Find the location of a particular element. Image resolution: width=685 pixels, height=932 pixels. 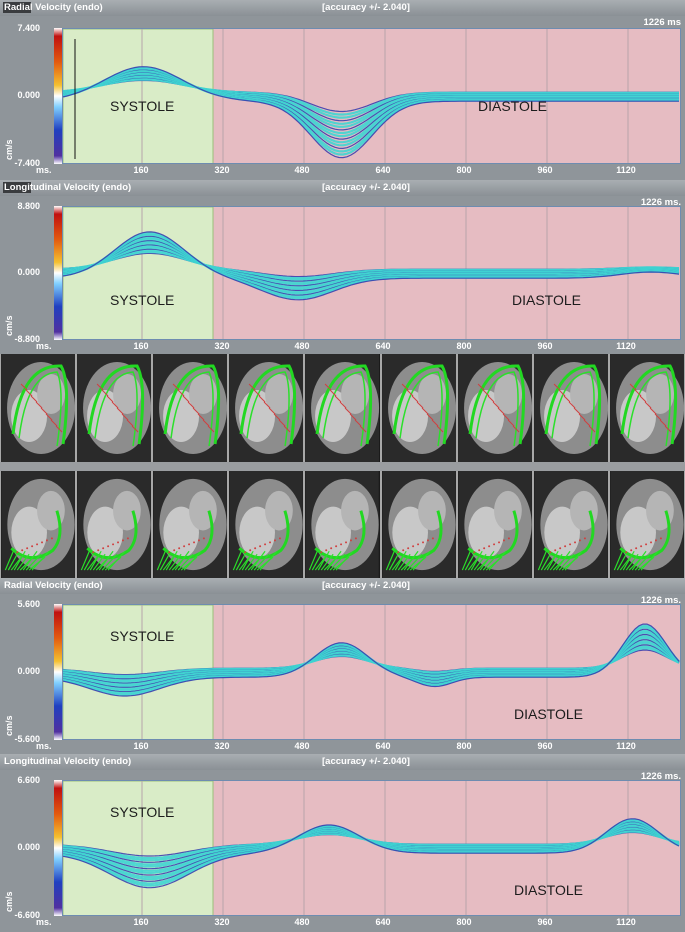

y-max-label: 5.600 is located at coordinates (28, 604).